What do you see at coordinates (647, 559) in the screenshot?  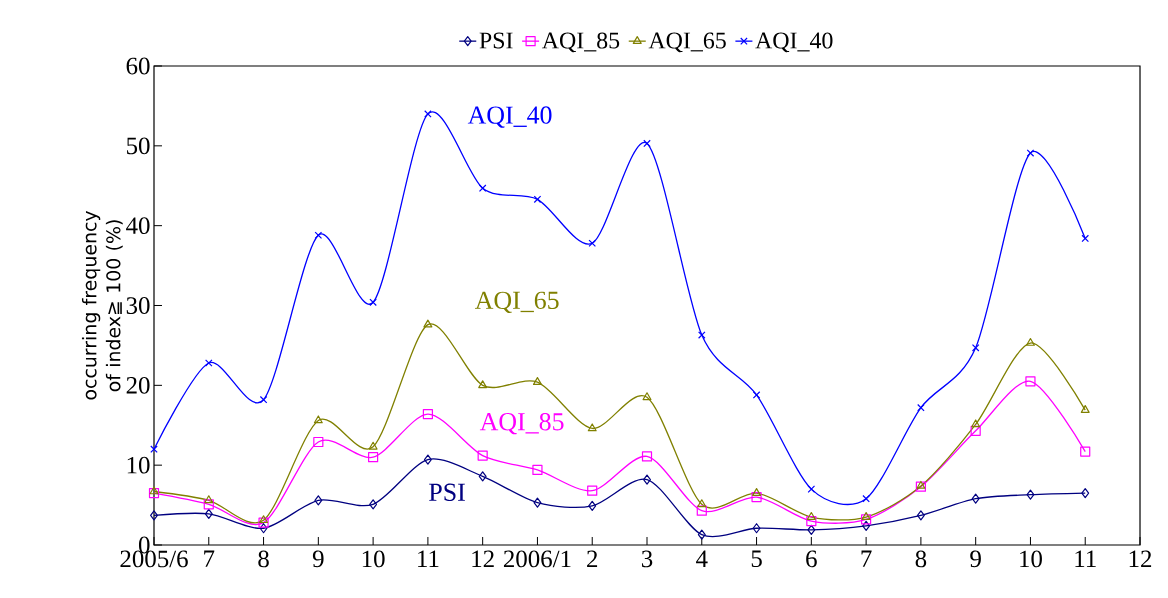 I see `x-tick-label: 3` at bounding box center [647, 559].